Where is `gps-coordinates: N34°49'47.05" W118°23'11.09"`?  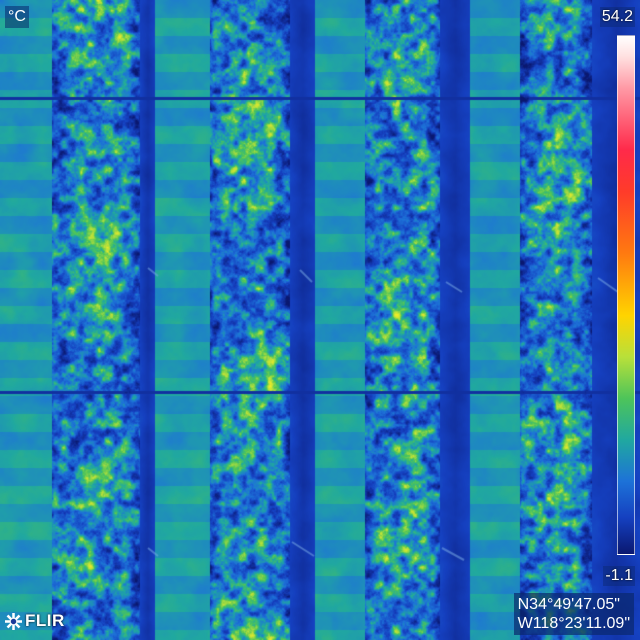 gps-coordinates: N34°49'47.05" W118°23'11.09" is located at coordinates (573, 614).